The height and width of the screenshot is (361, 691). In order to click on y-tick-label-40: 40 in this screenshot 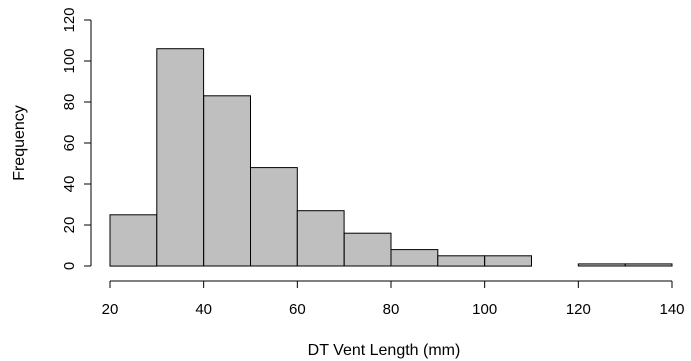, I will do `click(69, 184)`.